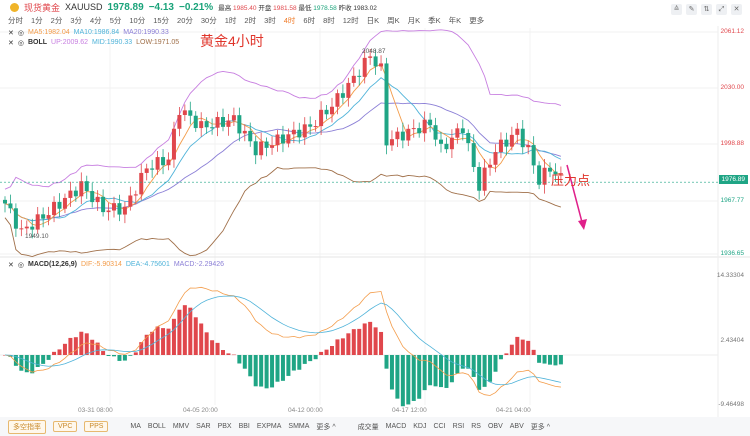  What do you see at coordinates (434, 20) in the screenshot?
I see `period-tab: 季K` at bounding box center [434, 20].